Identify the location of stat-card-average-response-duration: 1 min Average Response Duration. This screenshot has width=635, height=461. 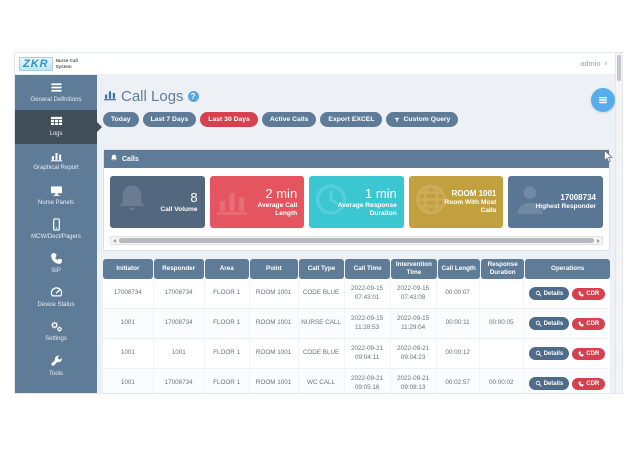
(356, 202).